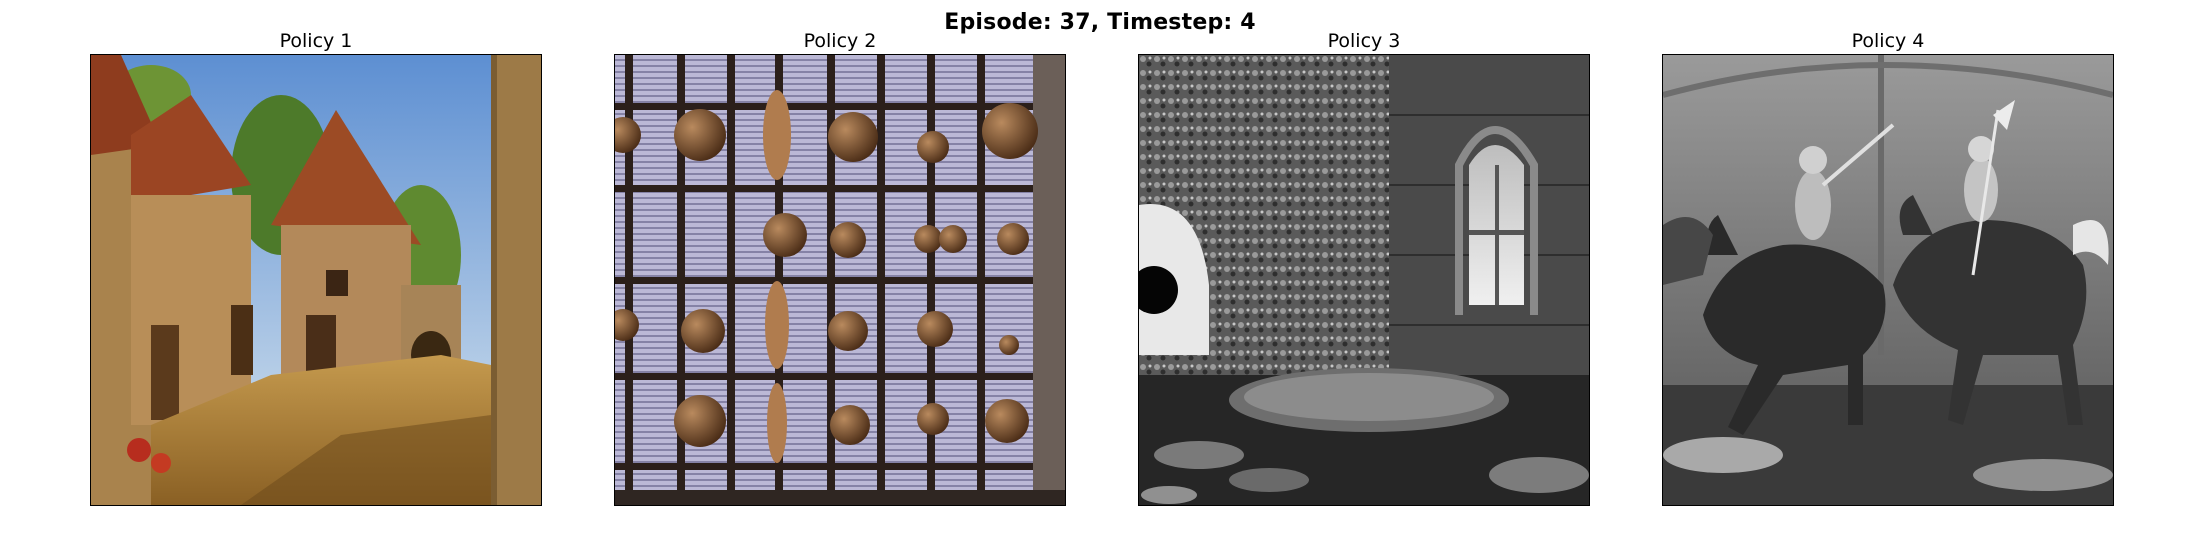  I want to click on panel-title: Policy 3, so click(1364, 41).